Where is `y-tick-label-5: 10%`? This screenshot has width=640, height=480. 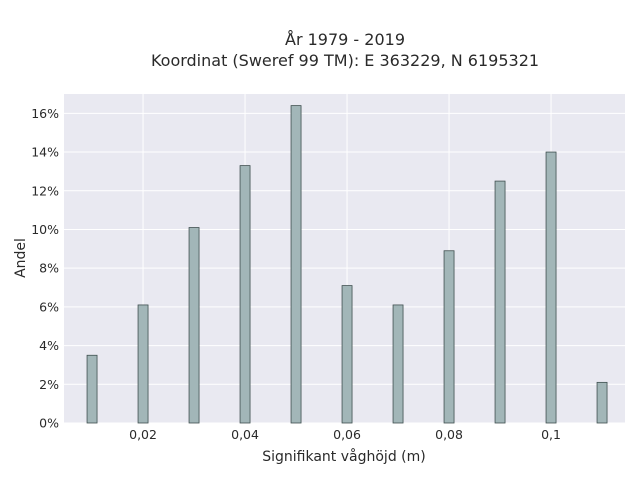
y-tick-label-5: 10% is located at coordinates (45, 229).